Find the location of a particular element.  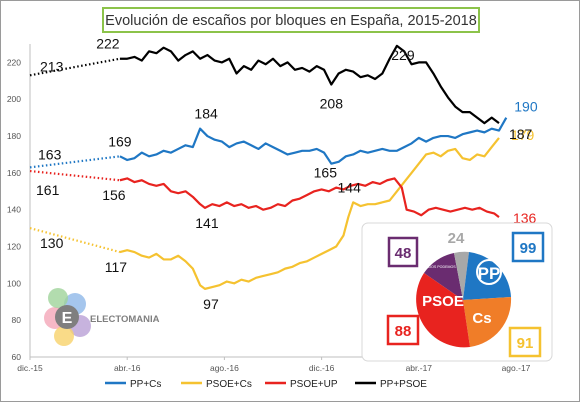

data-label-pp-psoe: 229 is located at coordinates (403, 55).